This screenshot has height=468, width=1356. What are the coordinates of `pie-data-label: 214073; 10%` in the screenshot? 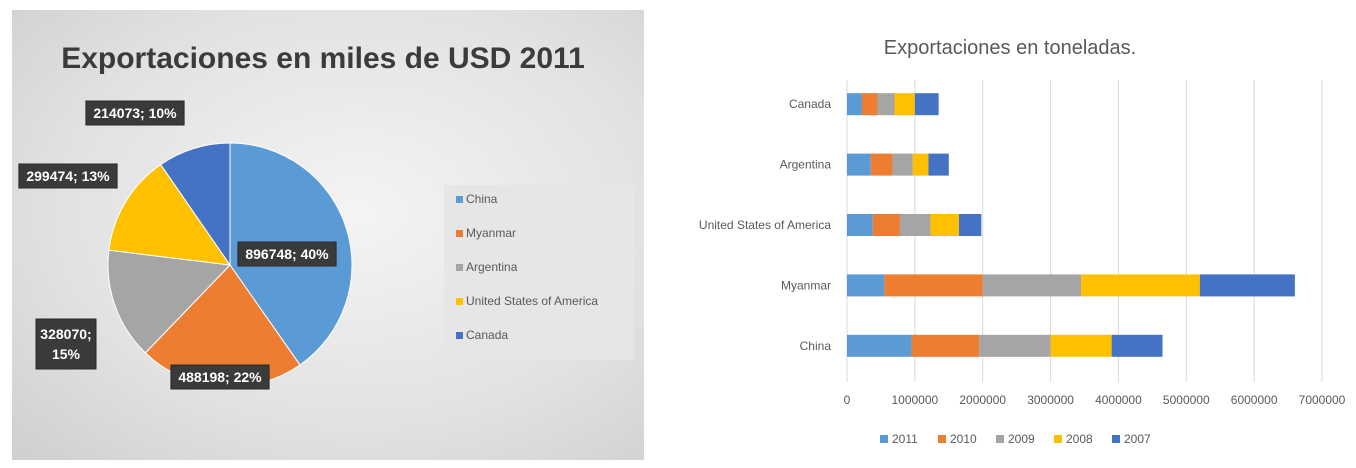 It's located at (135, 113).